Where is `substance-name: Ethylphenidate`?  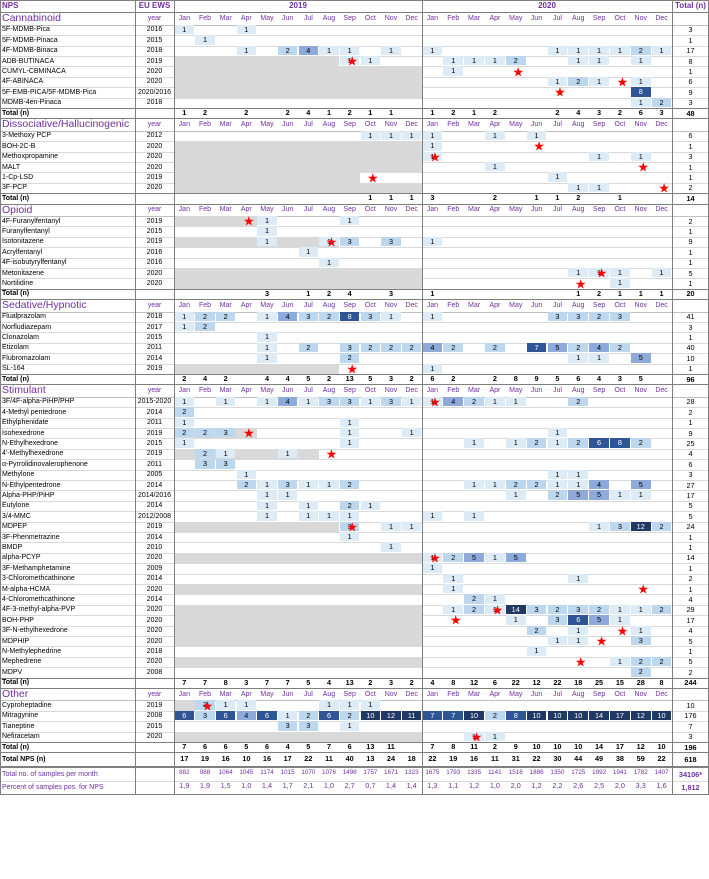 substance-name: Ethylphenidate is located at coordinates (25, 423).